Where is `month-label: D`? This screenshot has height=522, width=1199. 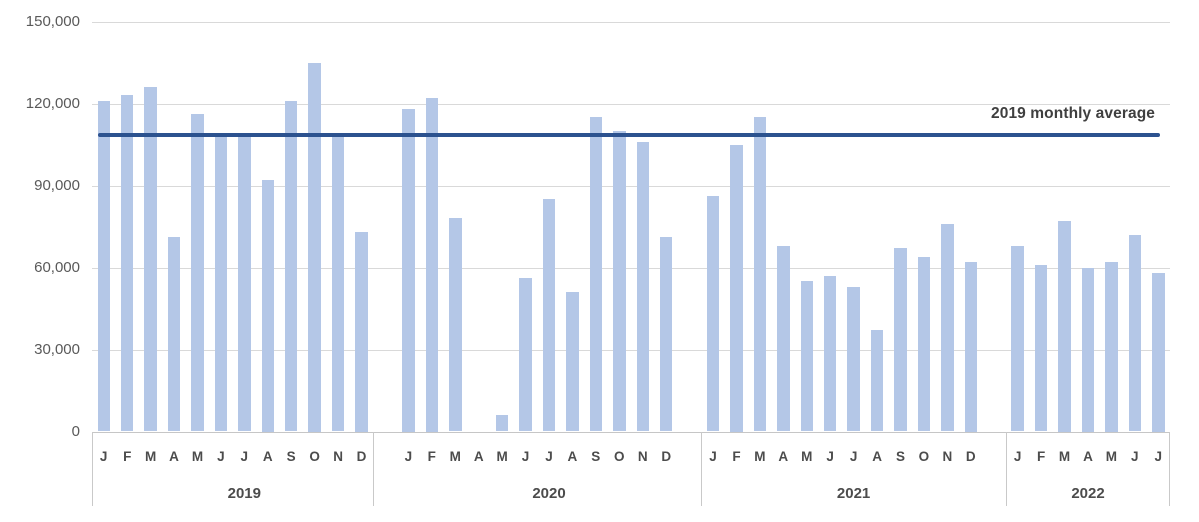
month-label: D is located at coordinates (361, 456).